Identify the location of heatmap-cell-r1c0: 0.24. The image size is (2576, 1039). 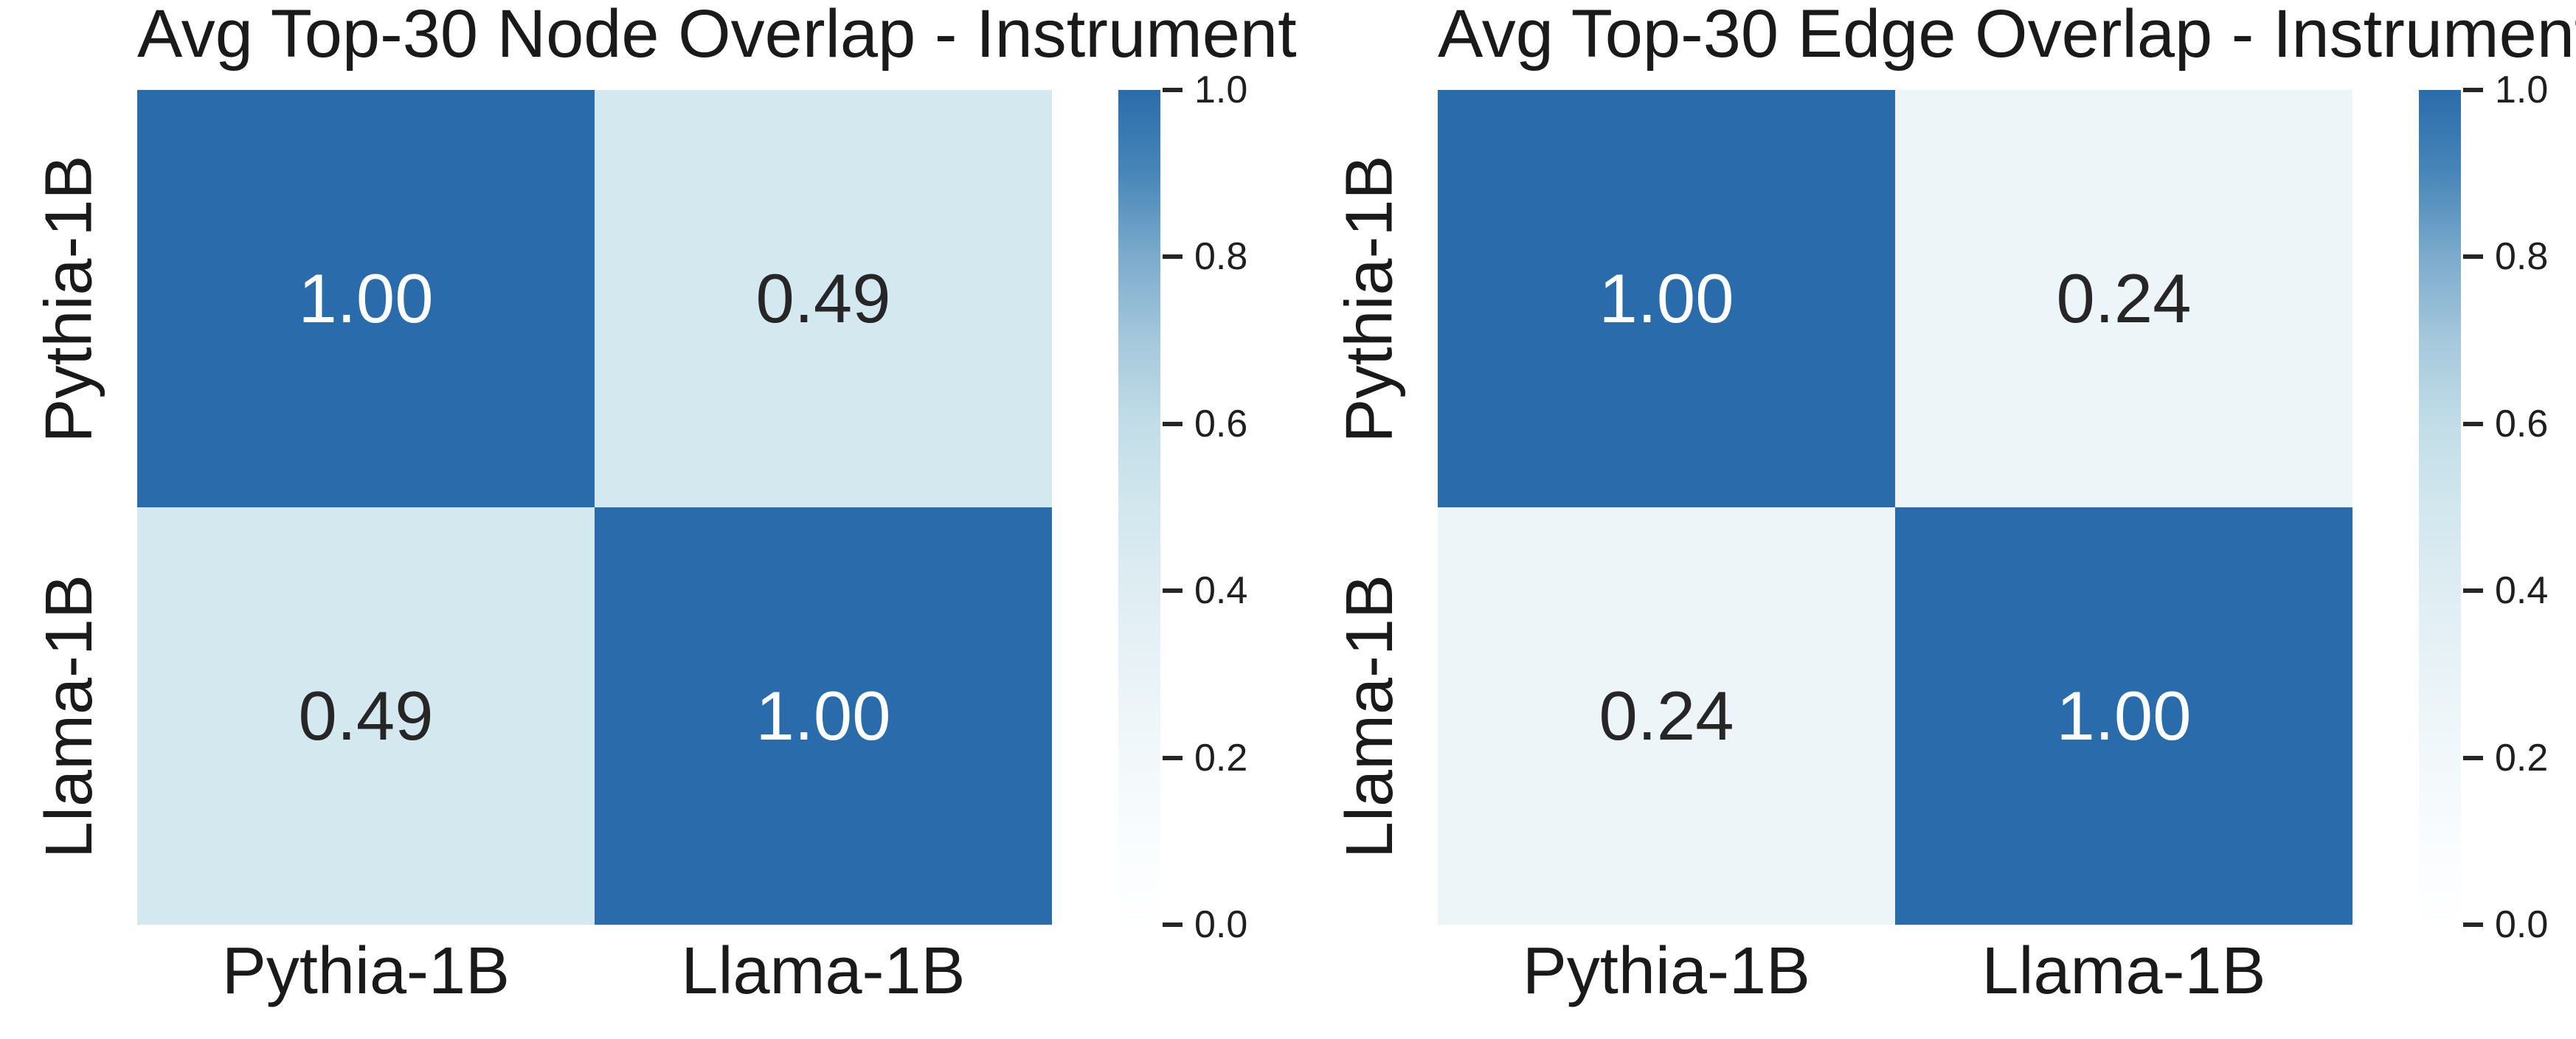
(1667, 716).